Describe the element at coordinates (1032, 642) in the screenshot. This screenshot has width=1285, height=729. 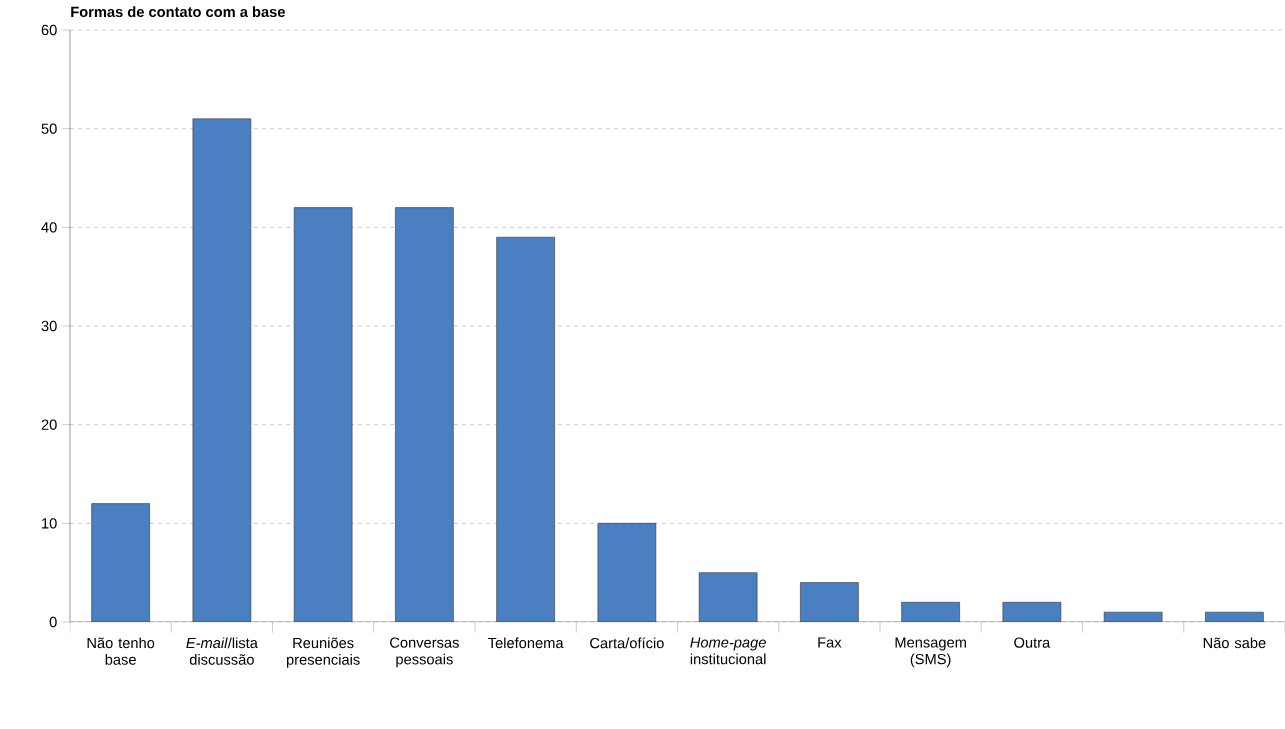
I see `x-tick-label: Outra` at that location.